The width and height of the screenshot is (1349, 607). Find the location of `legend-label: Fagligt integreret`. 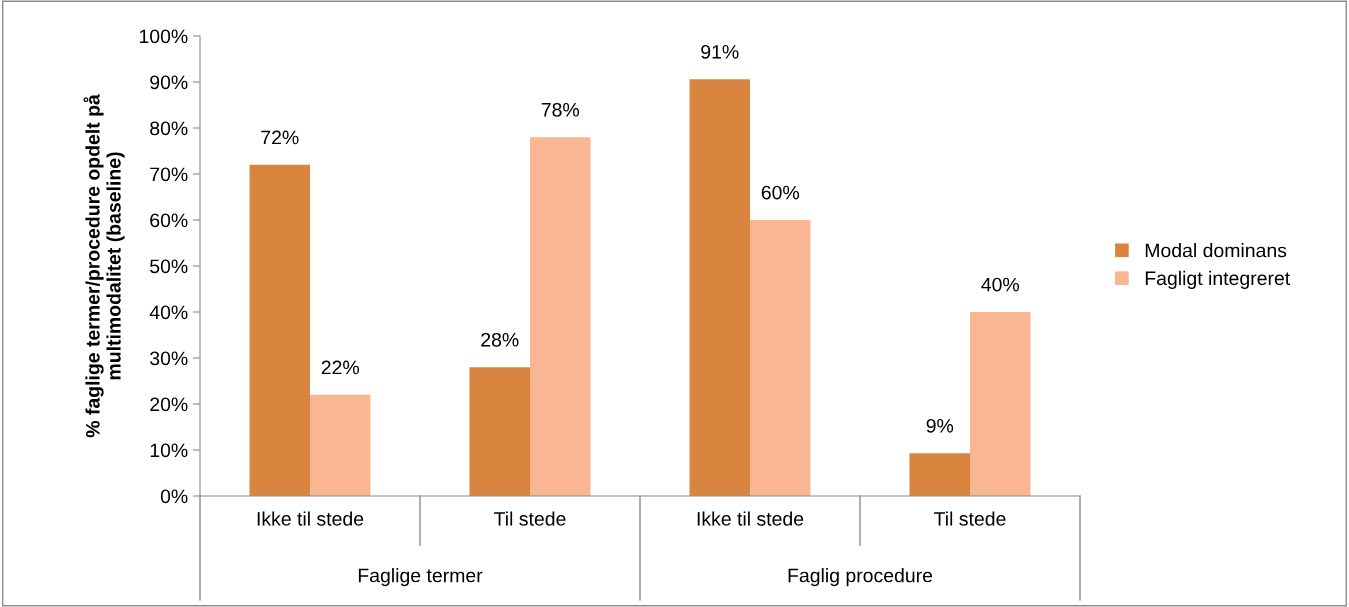

legend-label: Fagligt integreret is located at coordinates (1218, 279).